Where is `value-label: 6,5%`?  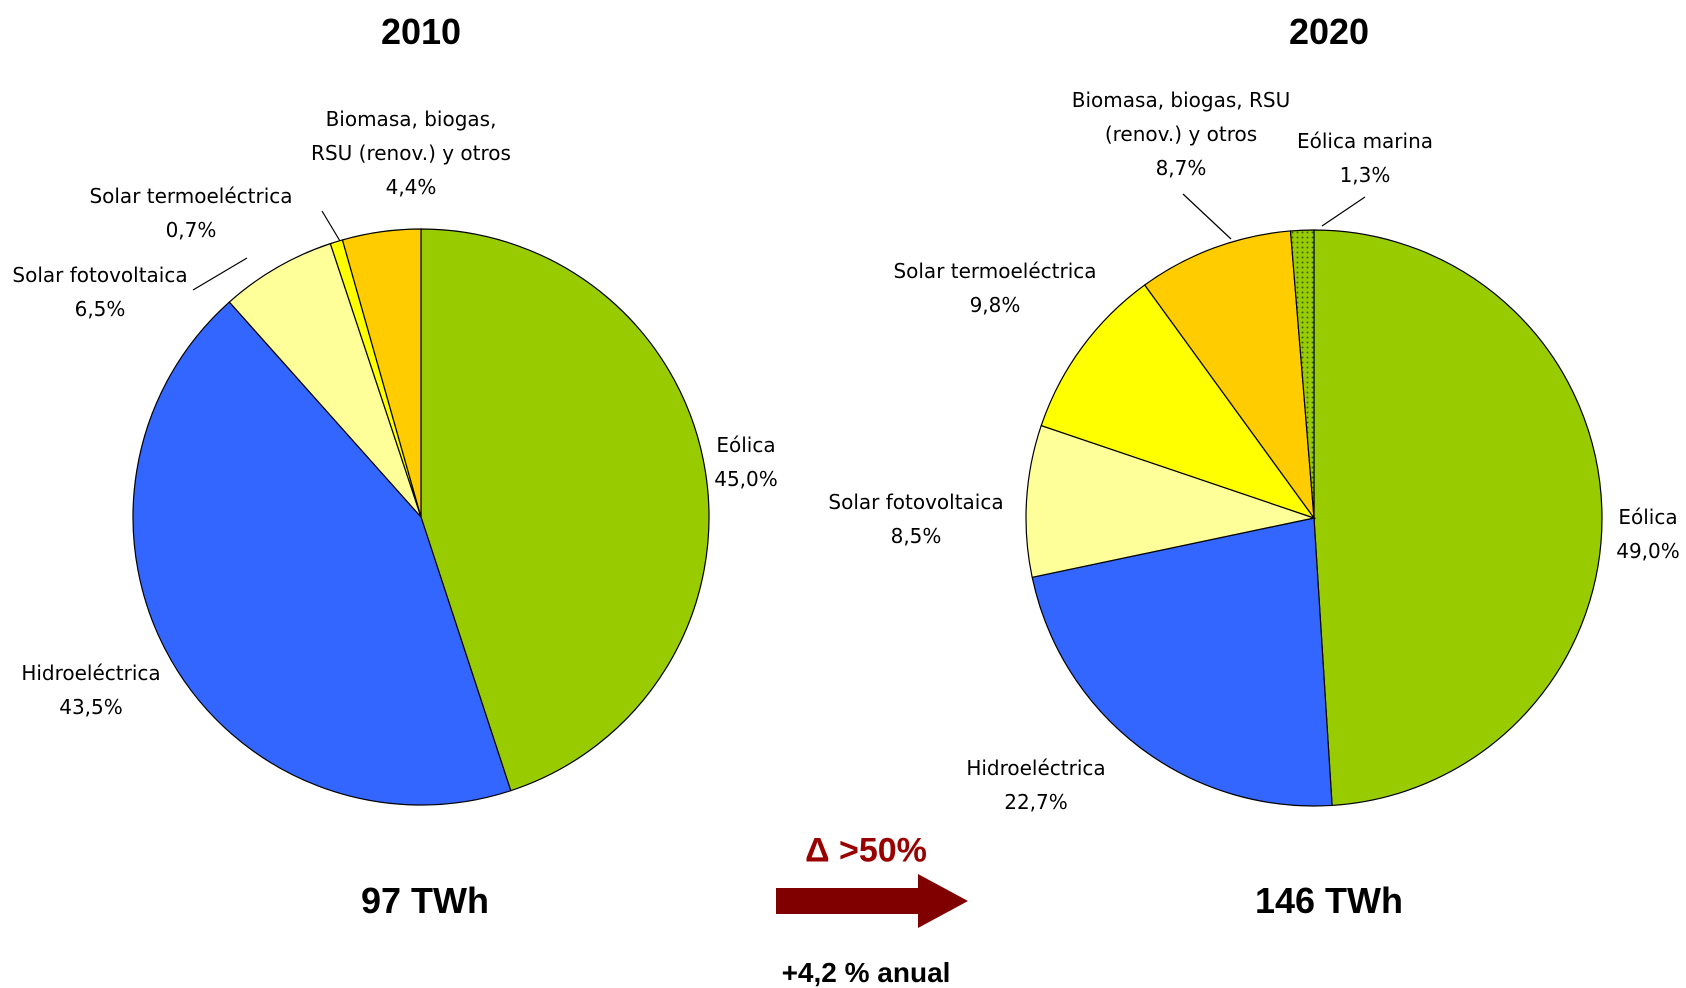
value-label: 6,5% is located at coordinates (100, 309).